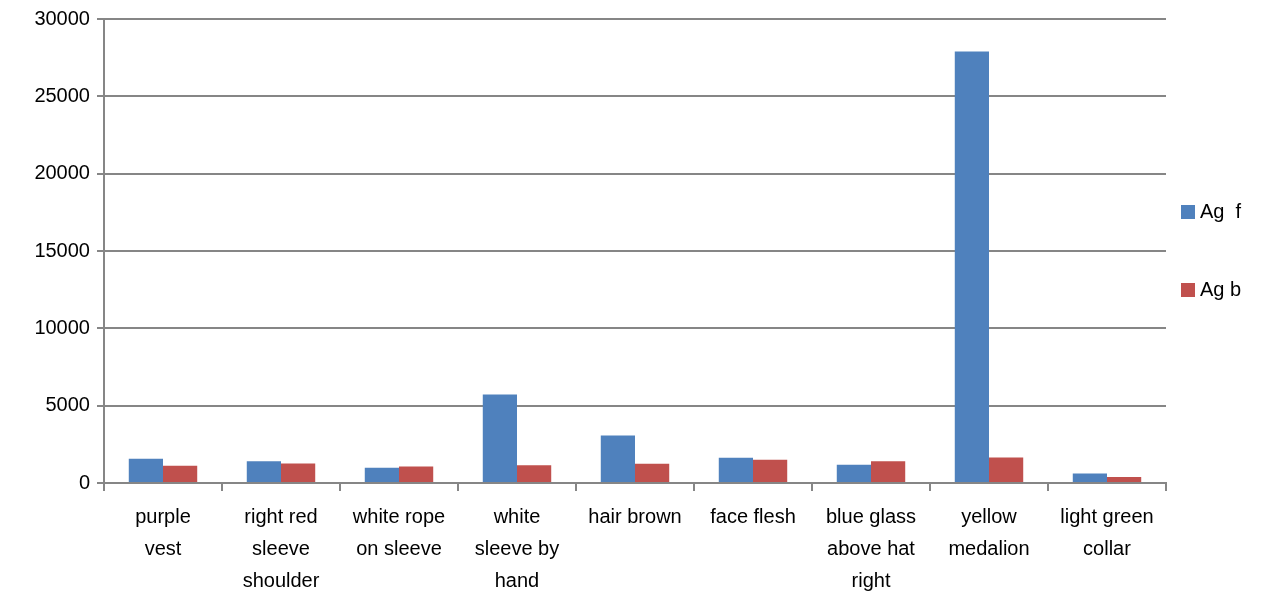 This screenshot has width=1282, height=594. I want to click on y-tick-label: 5000, so click(67, 404).